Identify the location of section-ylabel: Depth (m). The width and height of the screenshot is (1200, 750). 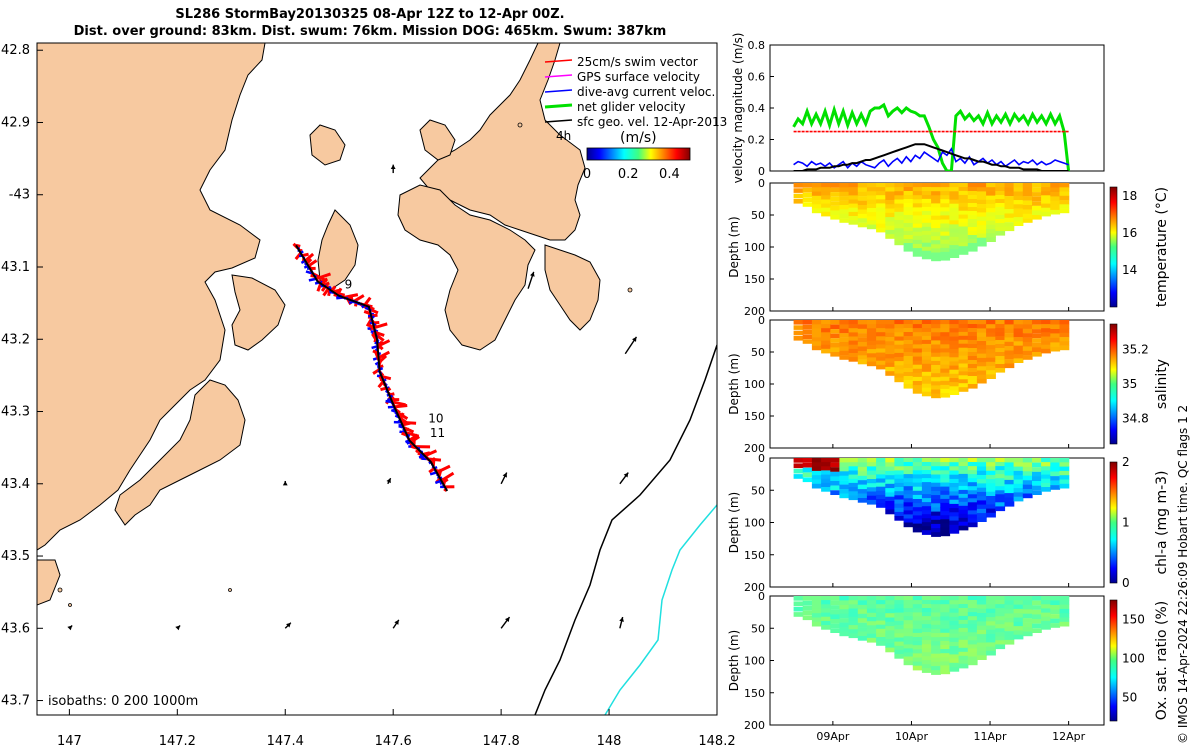
(734, 246).